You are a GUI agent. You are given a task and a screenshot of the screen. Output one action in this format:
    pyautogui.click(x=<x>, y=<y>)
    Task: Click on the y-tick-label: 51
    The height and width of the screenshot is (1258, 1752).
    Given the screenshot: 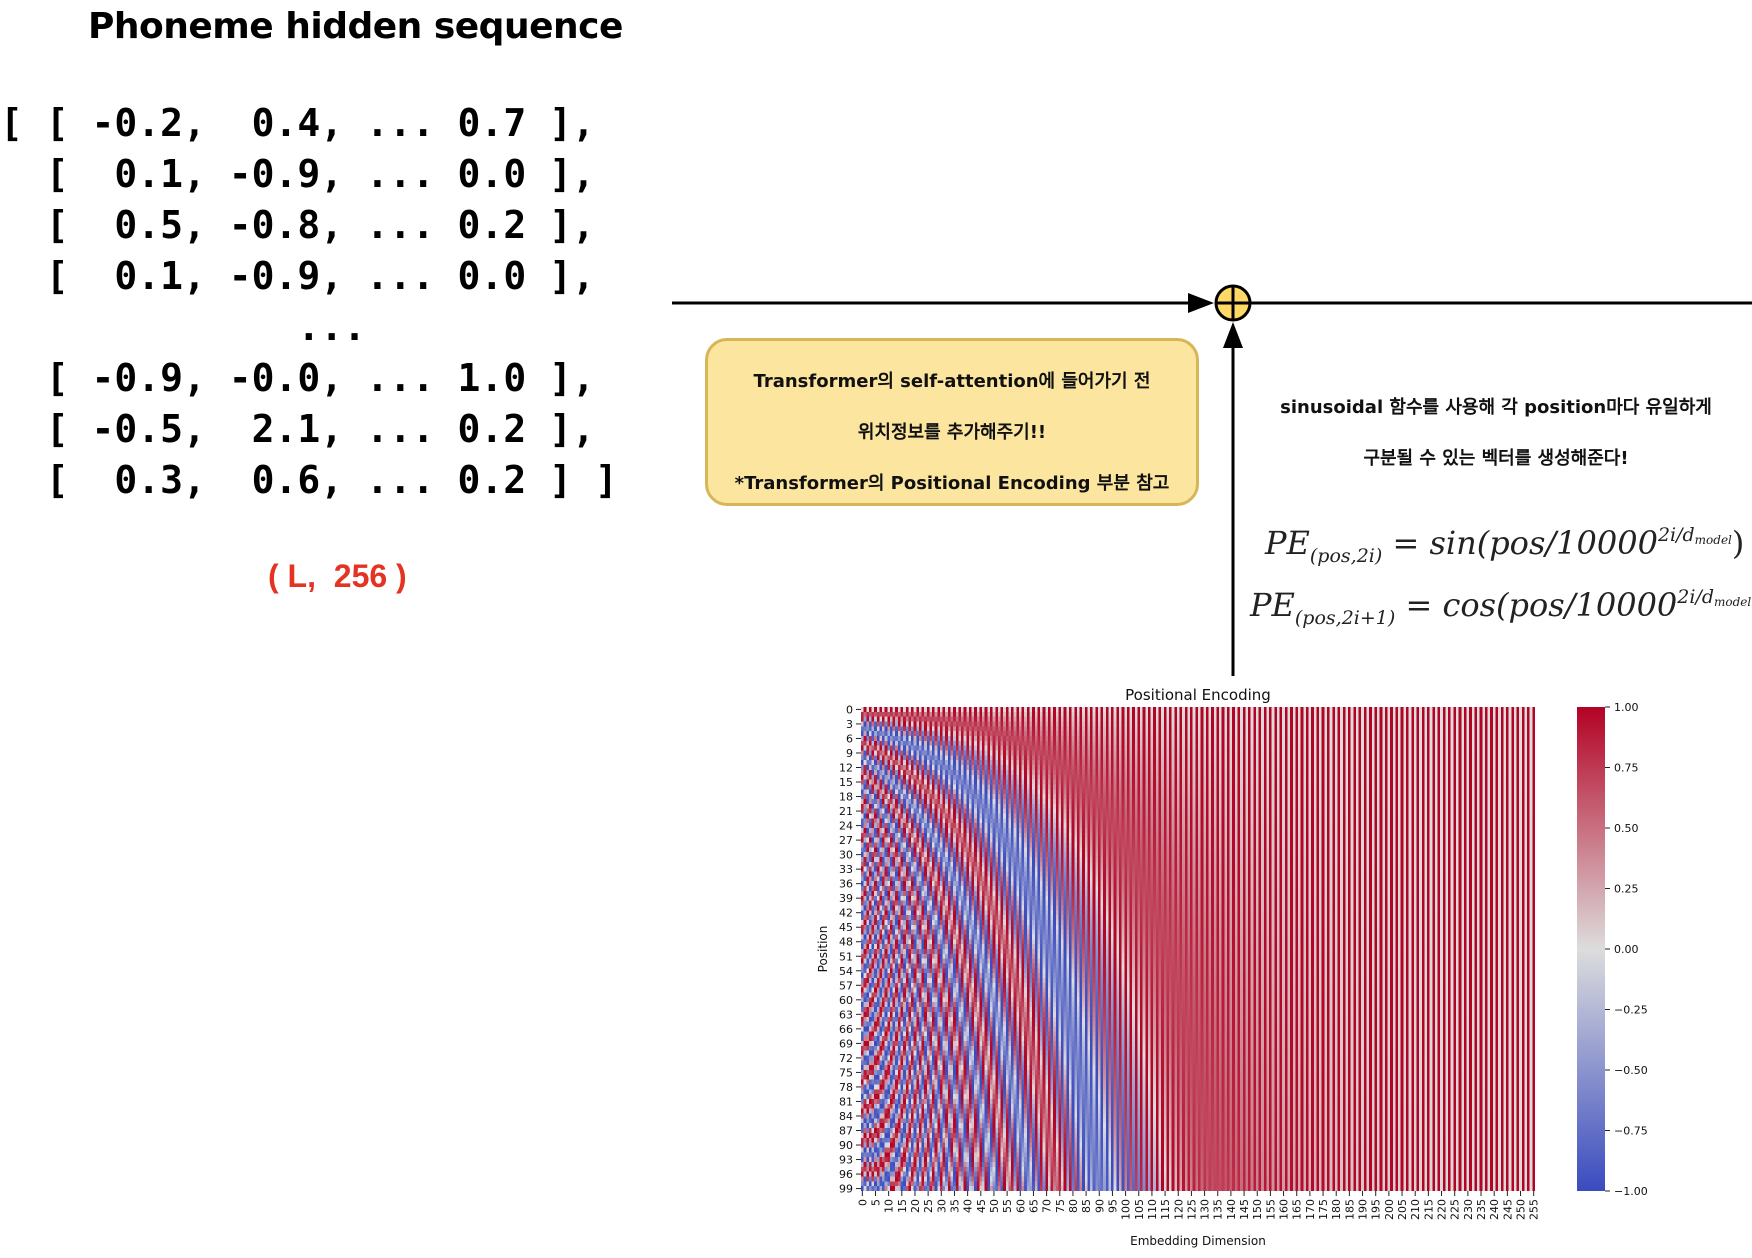 What is the action you would take?
    pyautogui.click(x=846, y=956)
    